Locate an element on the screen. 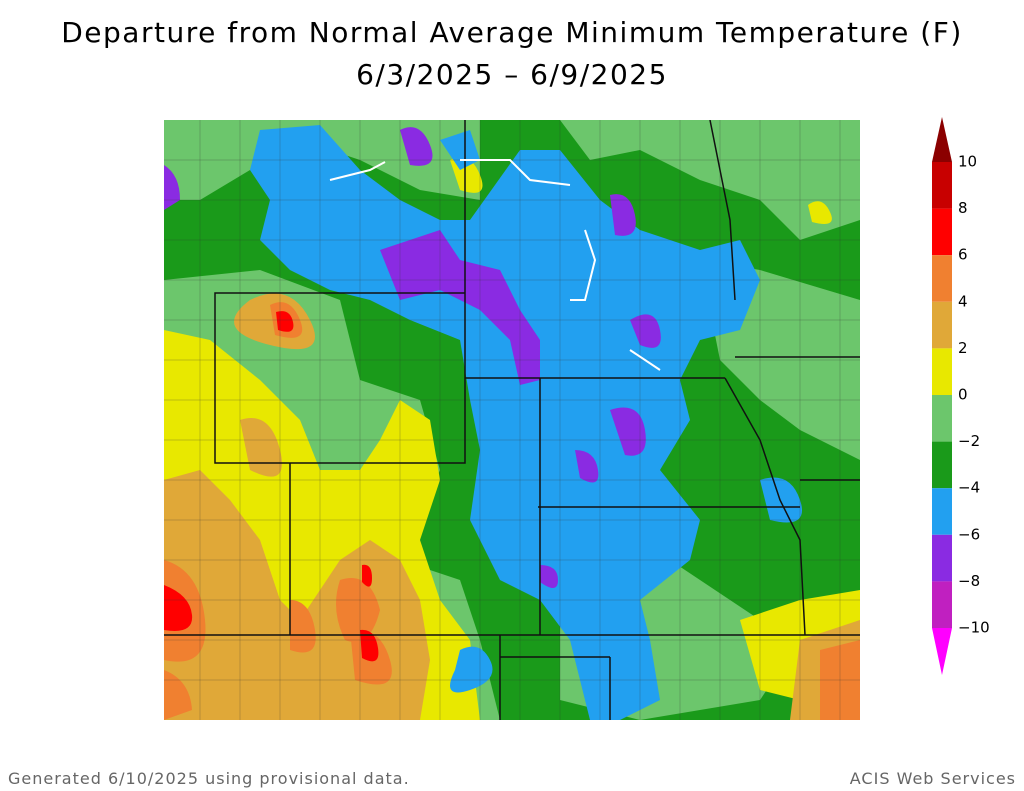 This screenshot has width=1024, height=791. legend-label: −10 is located at coordinates (974, 628).